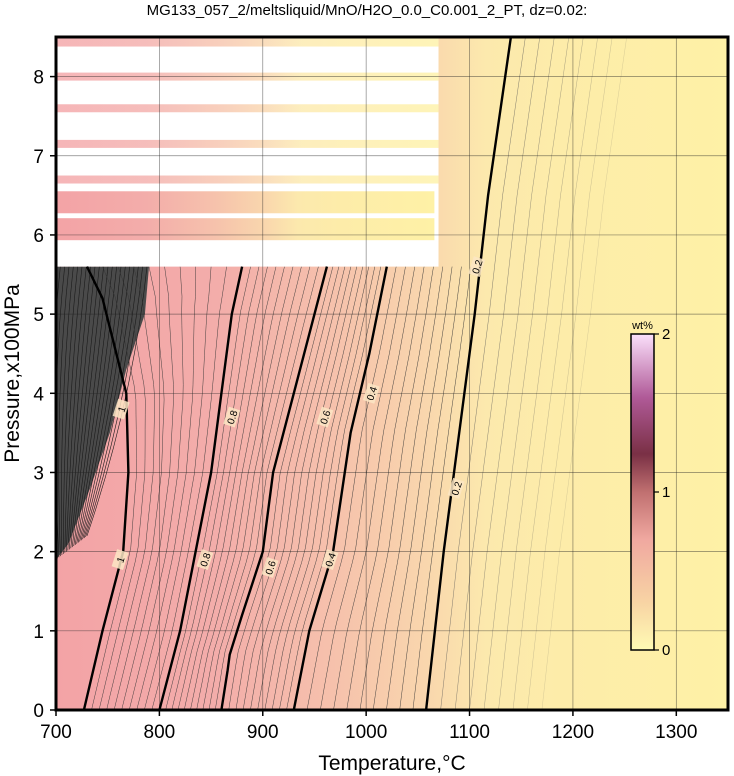 The image size is (734, 776). I want to click on colorbar-unit: wt%, so click(642, 326).